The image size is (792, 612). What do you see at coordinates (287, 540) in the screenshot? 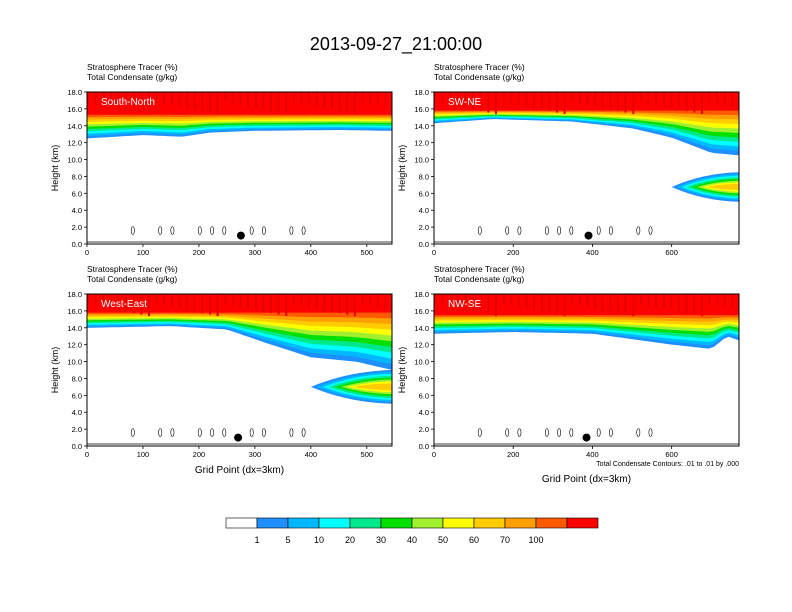
I see `colorbar-label: 5` at bounding box center [287, 540].